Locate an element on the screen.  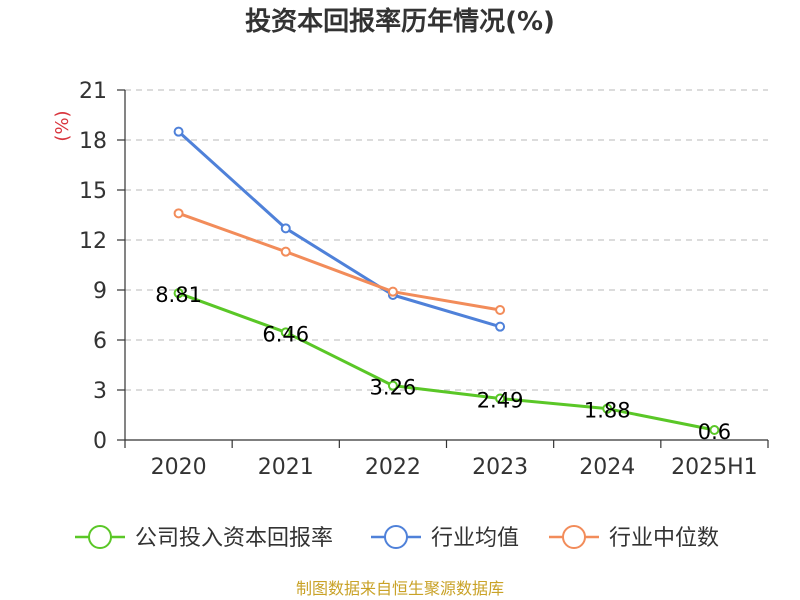
legend-label: 行业中位数 is located at coordinates (664, 538).